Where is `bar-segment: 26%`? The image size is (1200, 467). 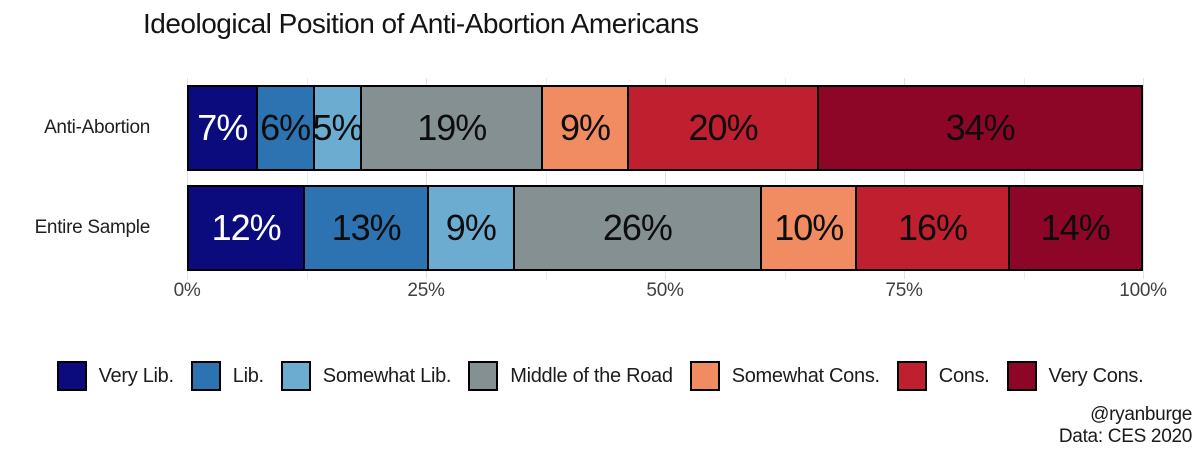
bar-segment: 26% is located at coordinates (636, 228).